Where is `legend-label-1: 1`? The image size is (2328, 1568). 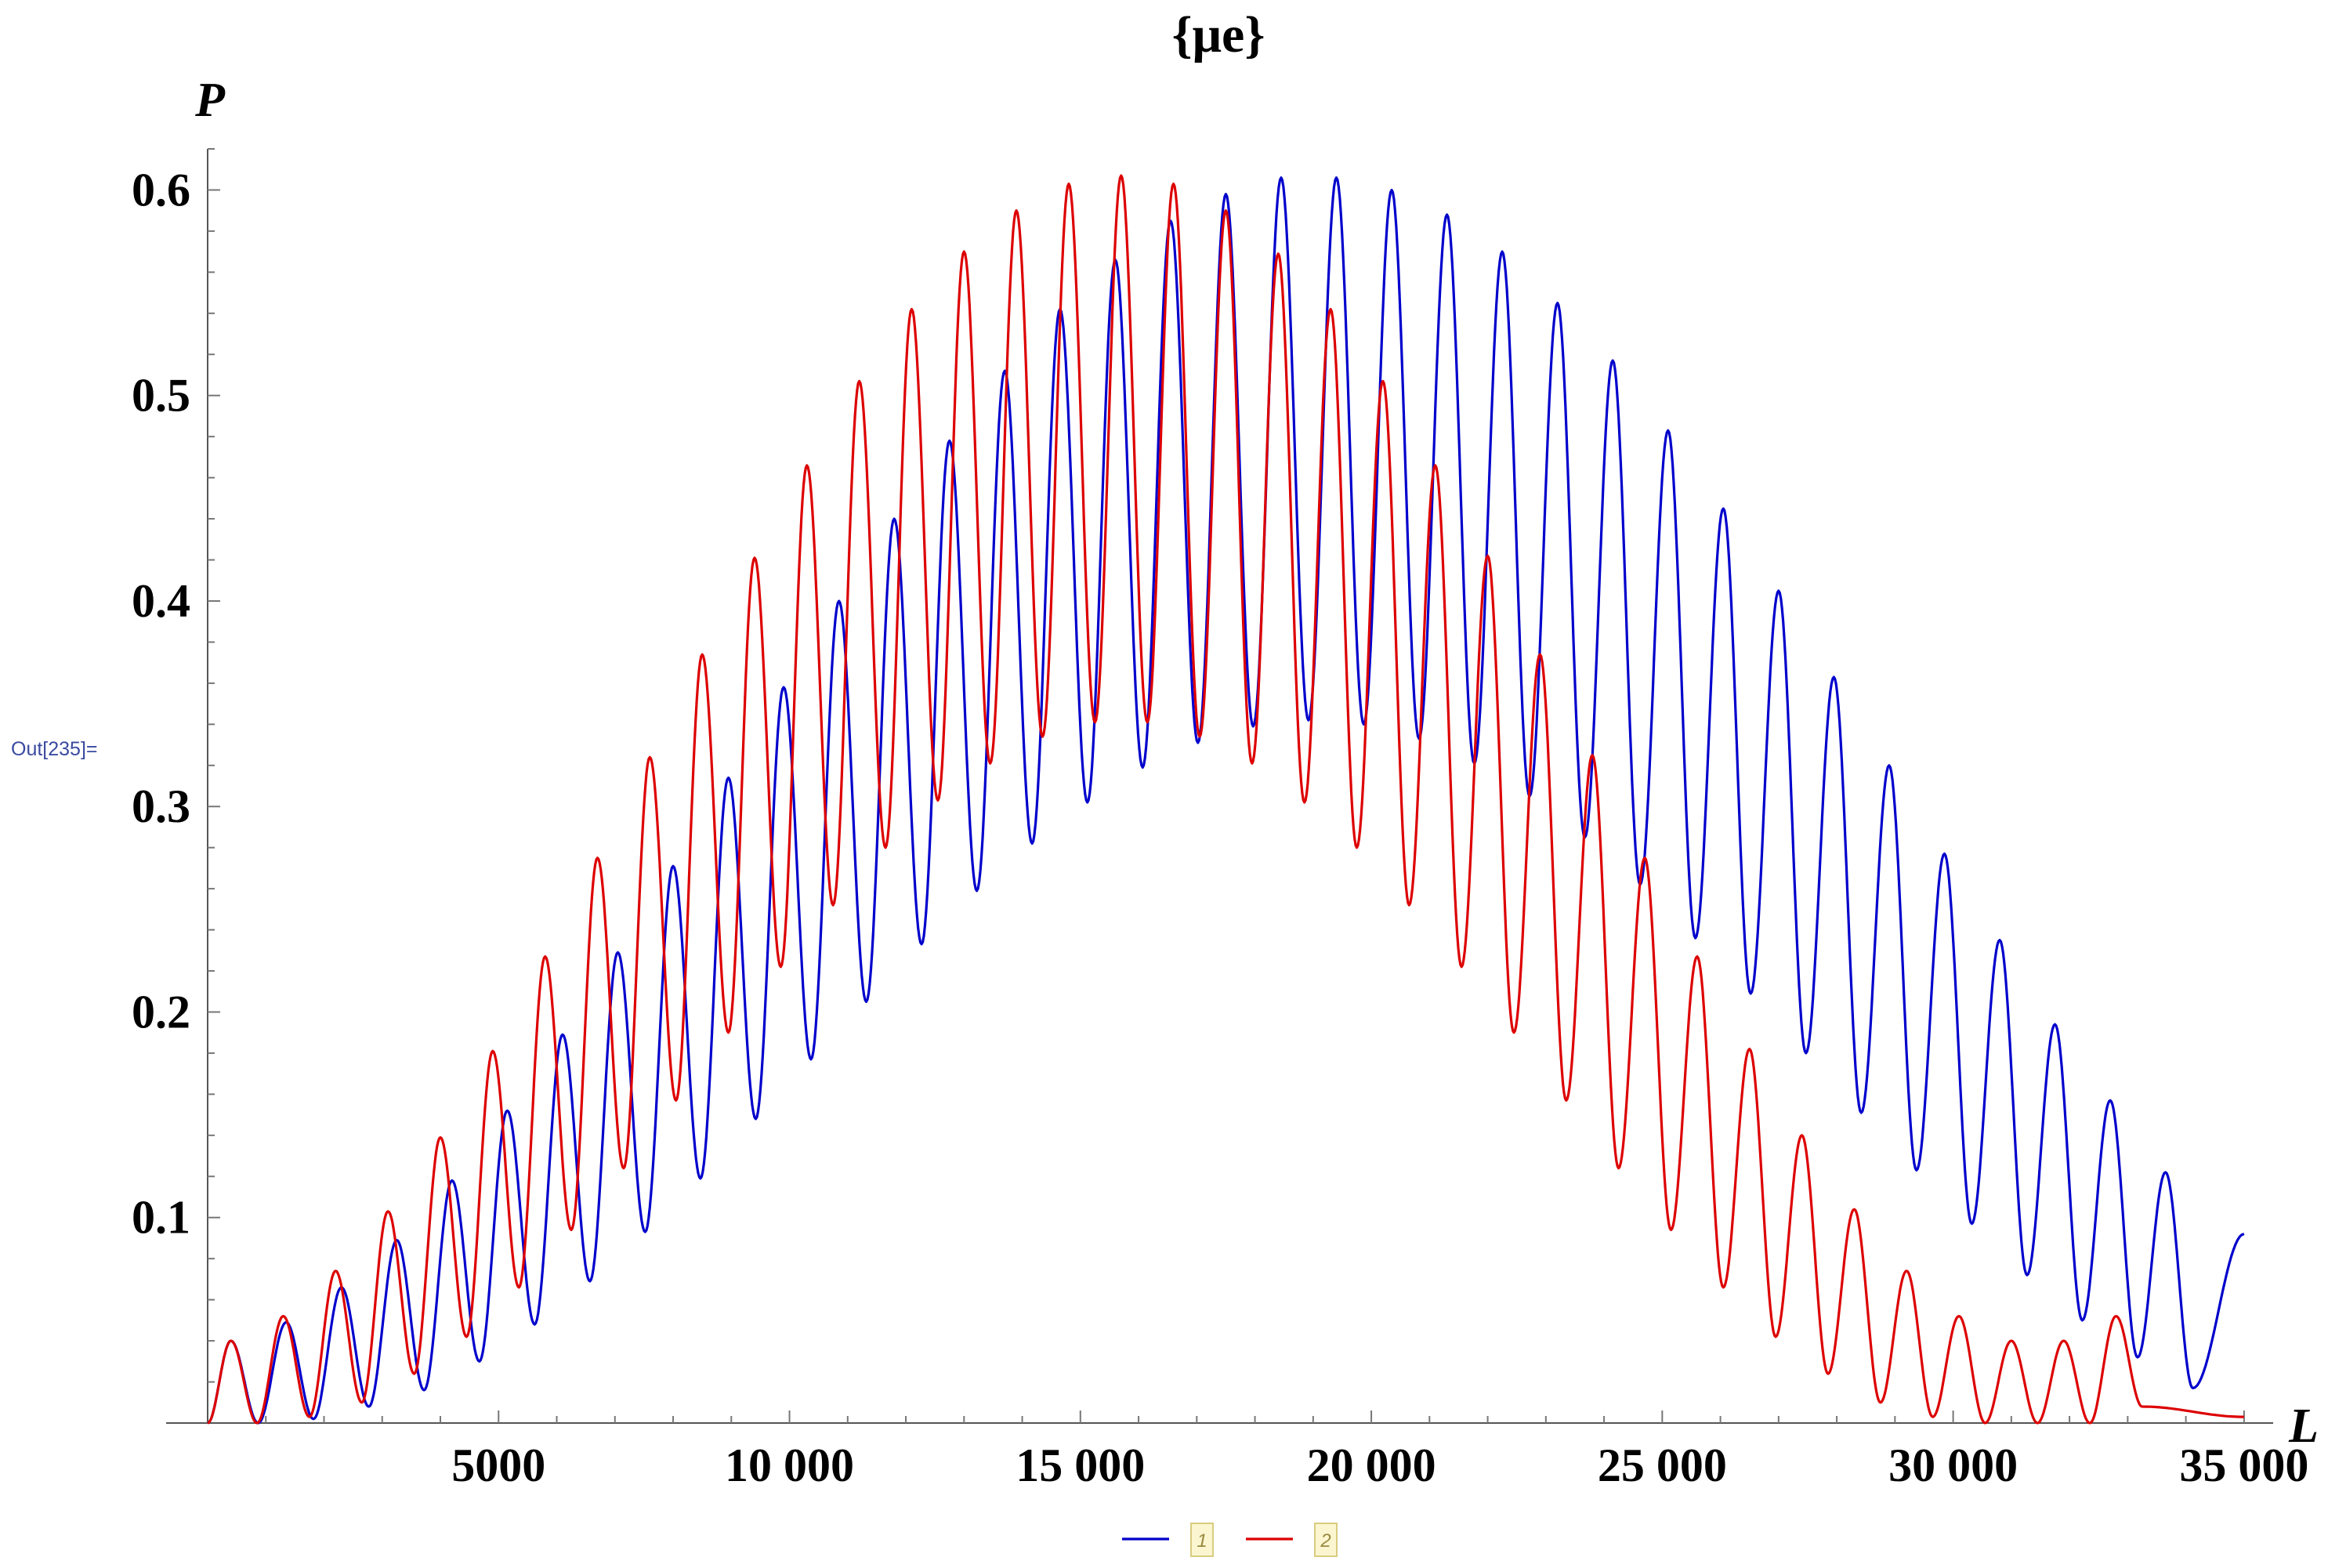 legend-label-1: 1 is located at coordinates (1202, 1541).